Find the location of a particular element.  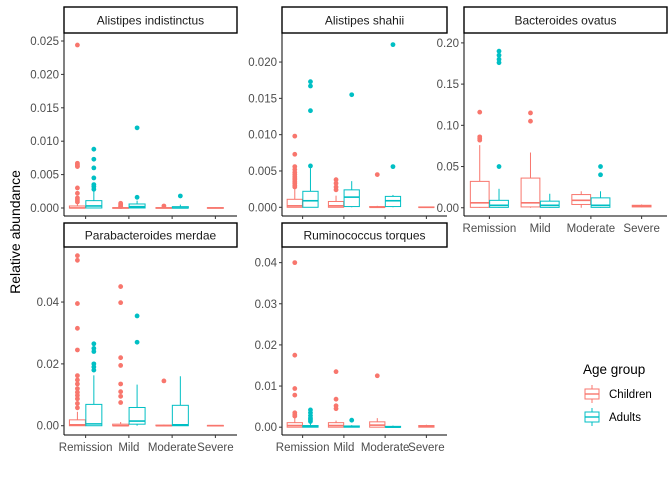

x-tick-label: Severe is located at coordinates (426, 448).